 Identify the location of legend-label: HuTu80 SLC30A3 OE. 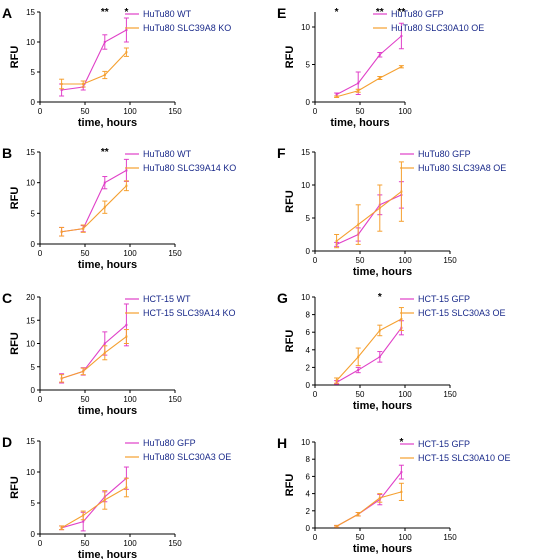
(187, 457).